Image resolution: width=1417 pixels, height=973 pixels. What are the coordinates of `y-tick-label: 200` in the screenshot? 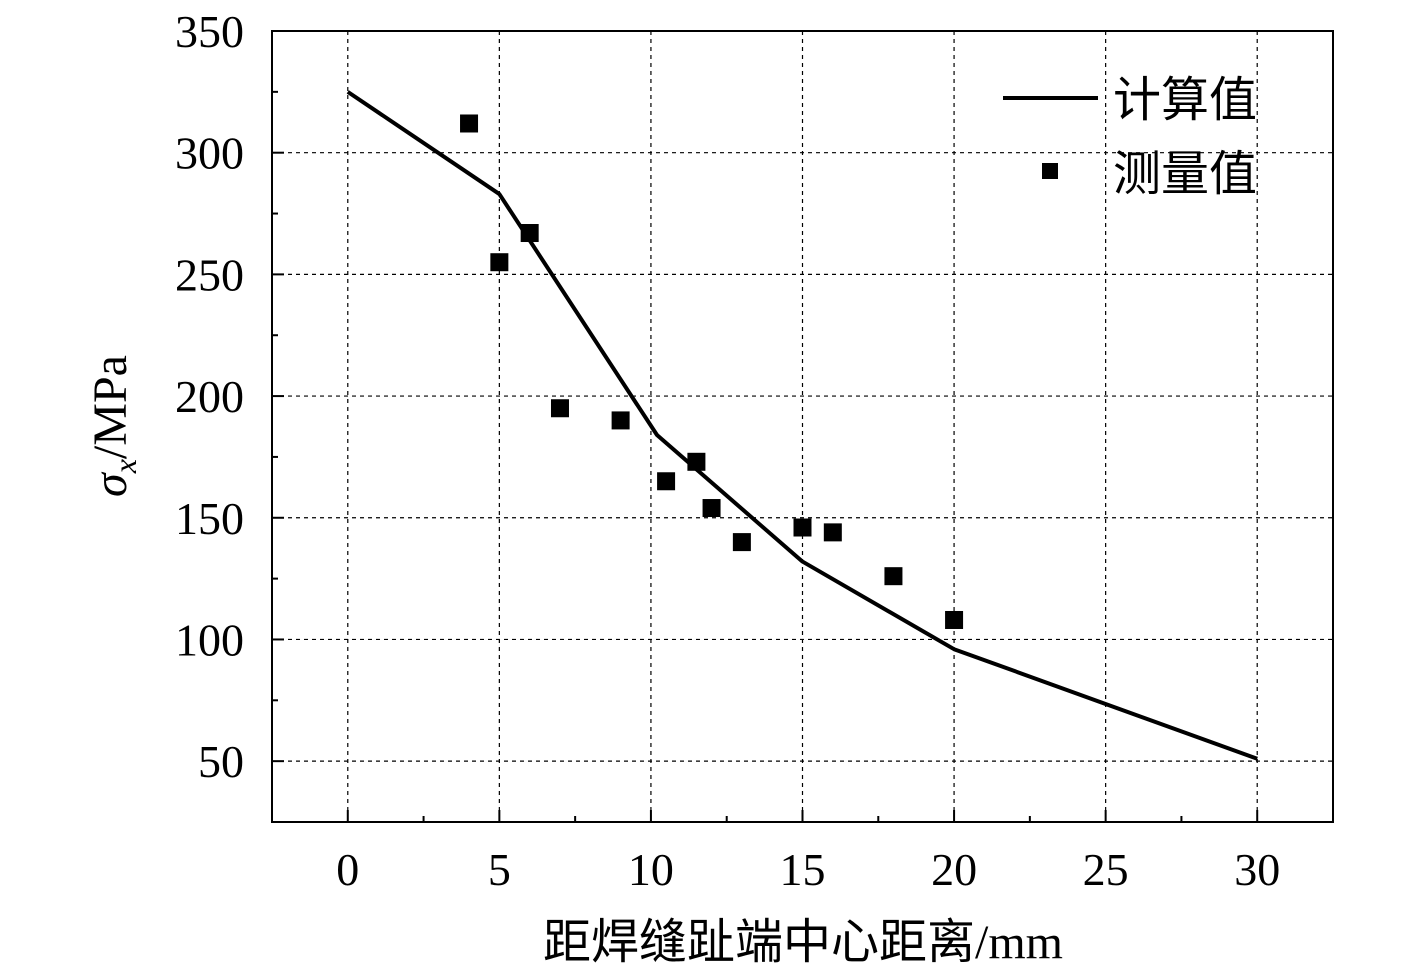 It's located at (209, 396).